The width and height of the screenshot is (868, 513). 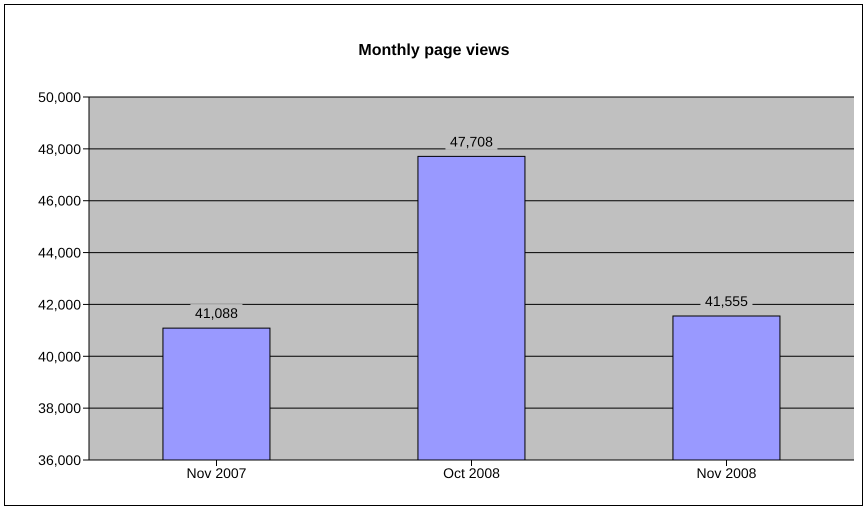 What do you see at coordinates (60, 304) in the screenshot?
I see `y-tick-label: 42,000` at bounding box center [60, 304].